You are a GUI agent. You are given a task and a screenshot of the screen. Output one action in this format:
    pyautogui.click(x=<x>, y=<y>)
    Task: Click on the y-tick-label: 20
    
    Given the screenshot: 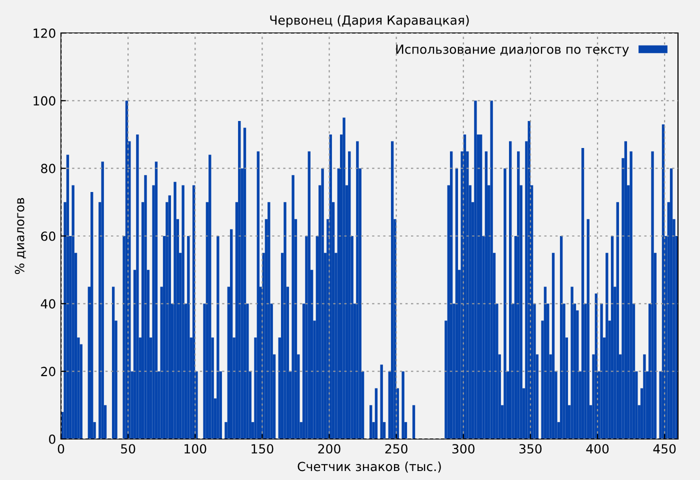 What is the action you would take?
    pyautogui.click(x=48, y=371)
    